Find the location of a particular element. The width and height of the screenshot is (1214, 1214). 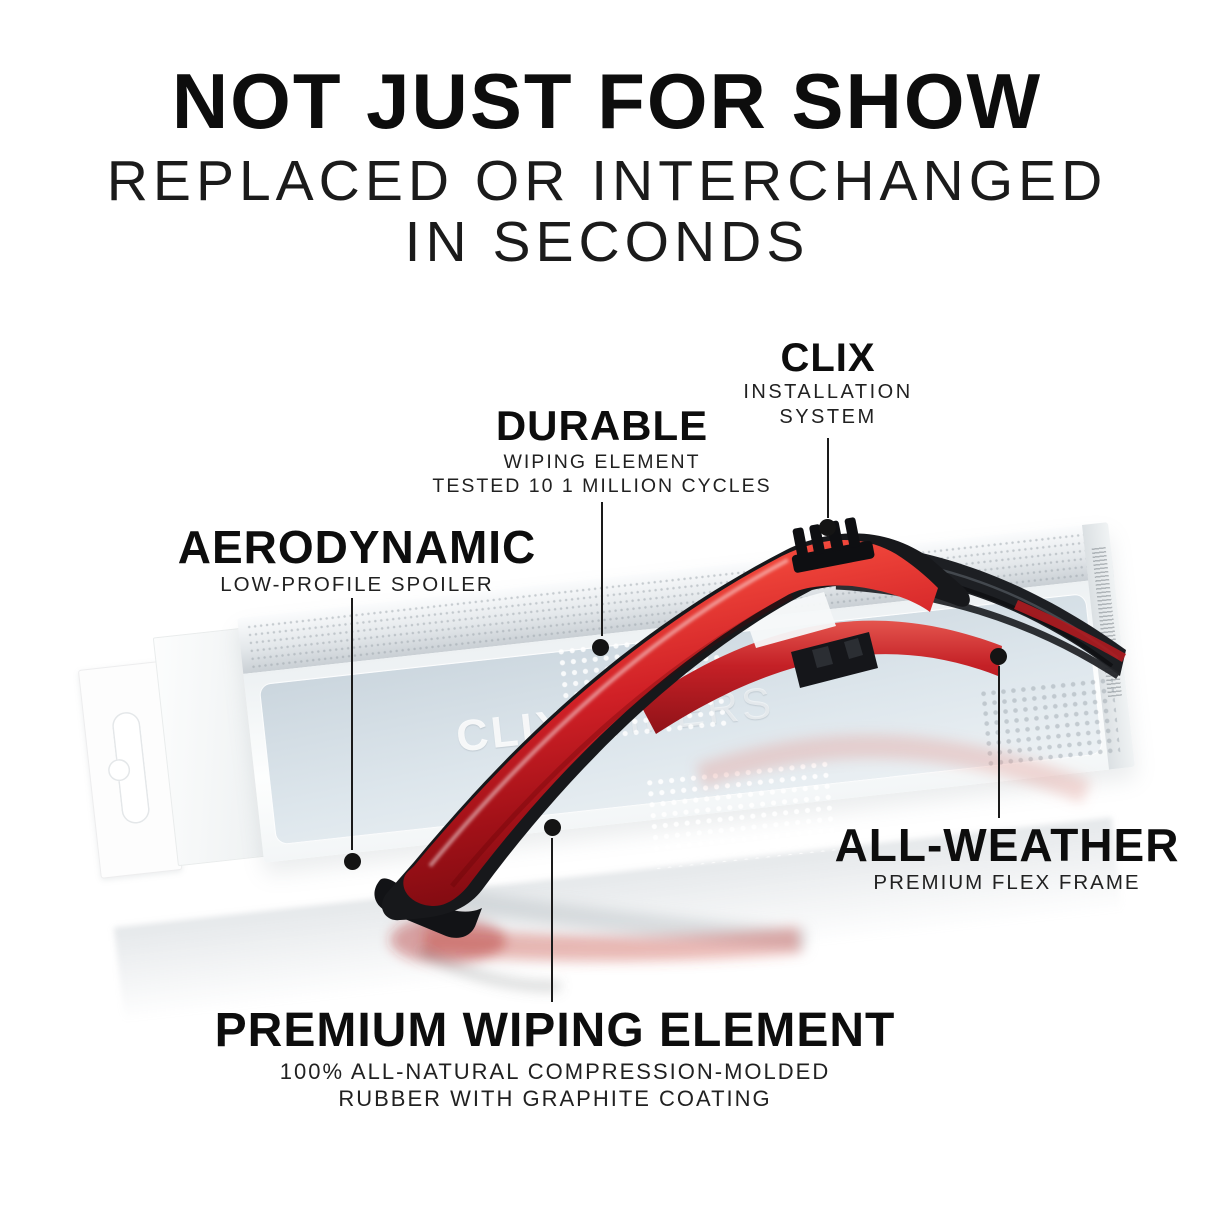

headline-subtitle-line1: REPLACED OR INTERCHANGED is located at coordinates (607, 181).